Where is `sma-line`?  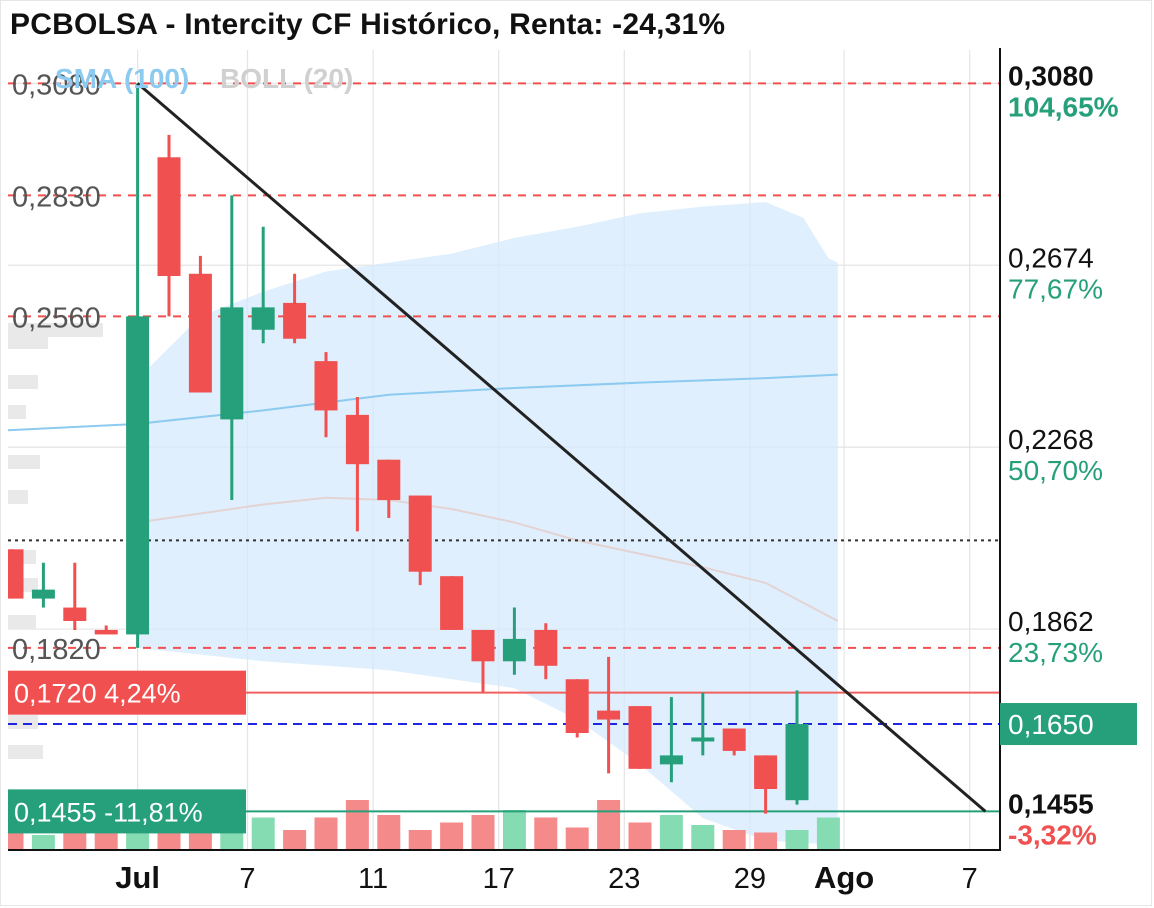
sma-line is located at coordinates (423, 402).